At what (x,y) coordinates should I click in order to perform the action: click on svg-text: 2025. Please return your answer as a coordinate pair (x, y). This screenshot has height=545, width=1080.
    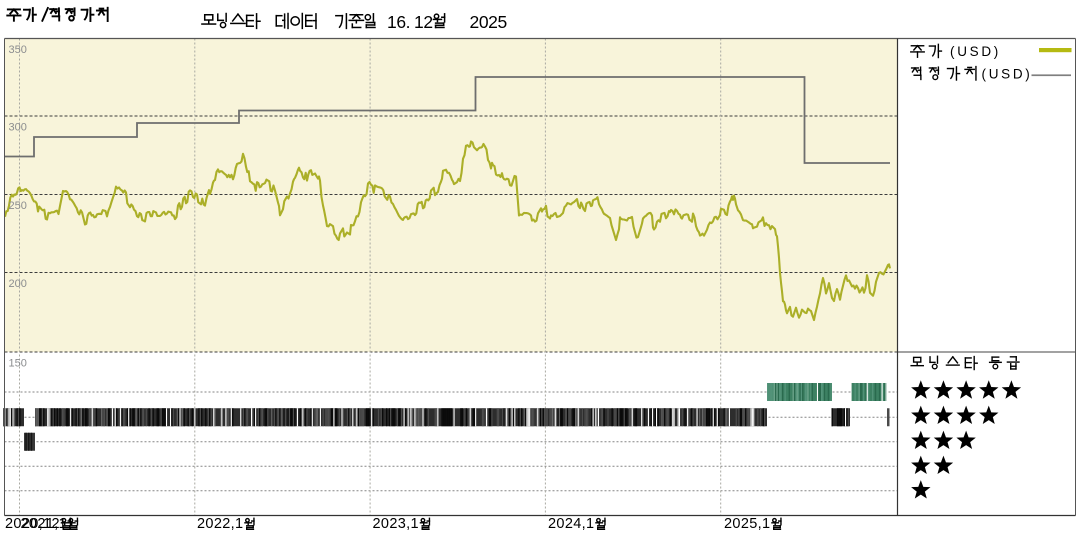
    Looking at the image, I should click on (488, 22).